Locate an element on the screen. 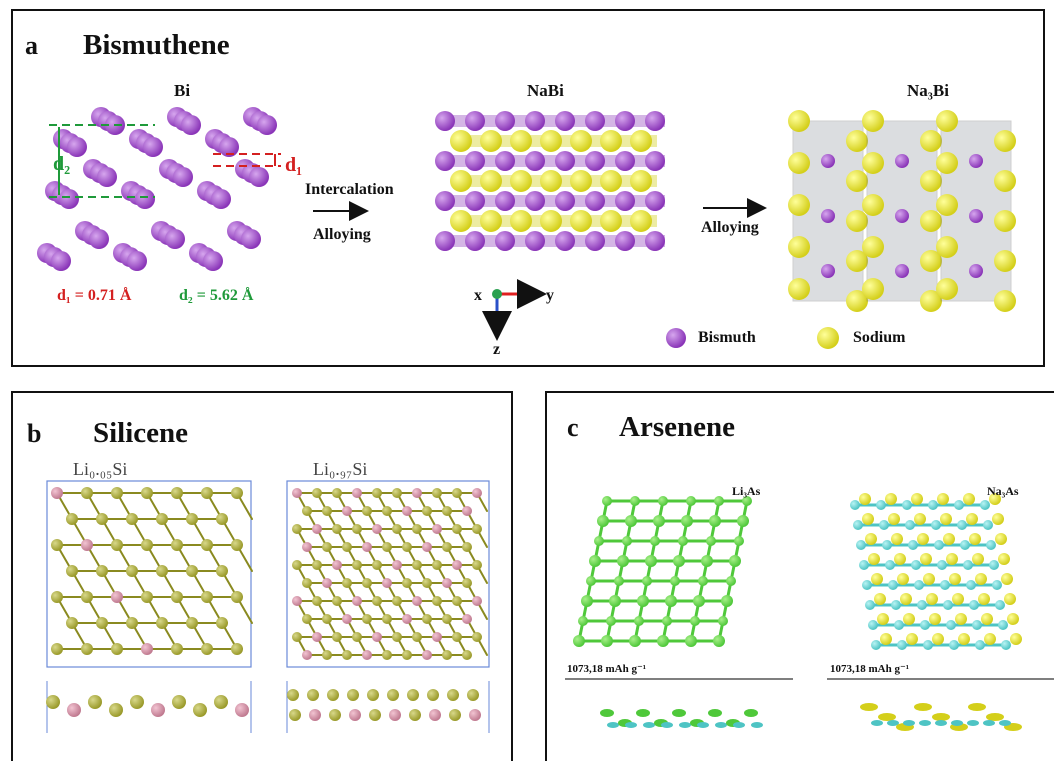  panel-a-letter: a is located at coordinates (31, 45).